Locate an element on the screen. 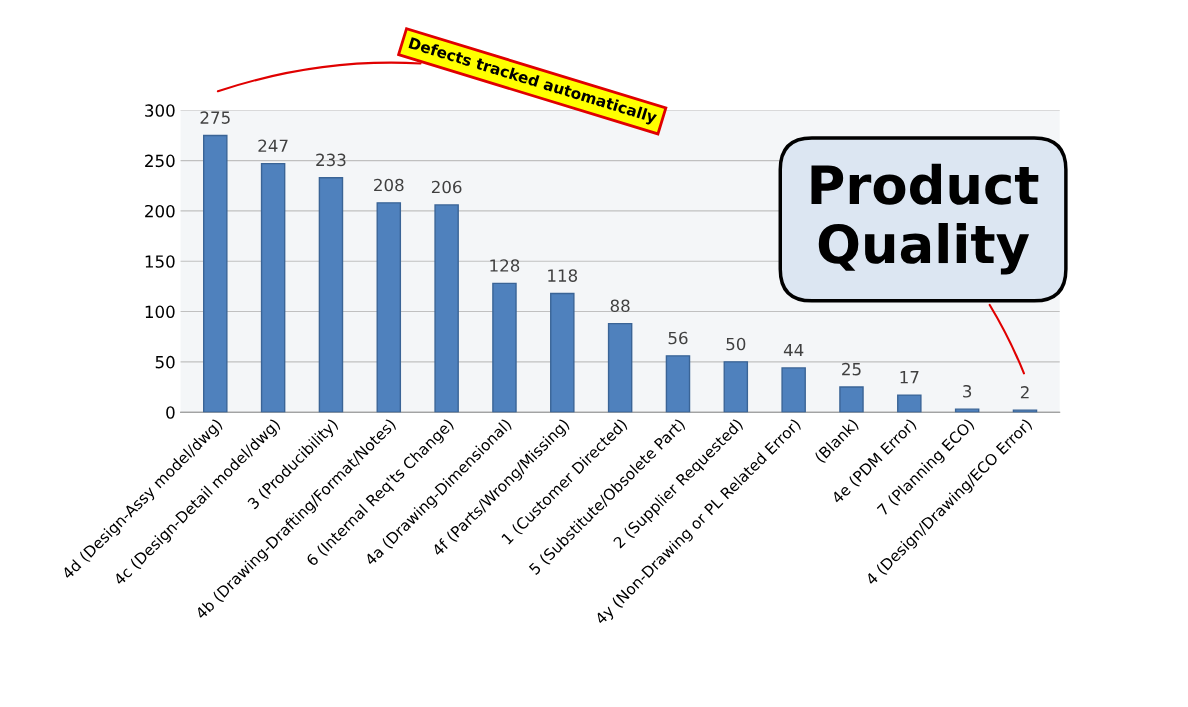 The height and width of the screenshot is (707, 1188). y-tick-label: 100 is located at coordinates (160, 312).